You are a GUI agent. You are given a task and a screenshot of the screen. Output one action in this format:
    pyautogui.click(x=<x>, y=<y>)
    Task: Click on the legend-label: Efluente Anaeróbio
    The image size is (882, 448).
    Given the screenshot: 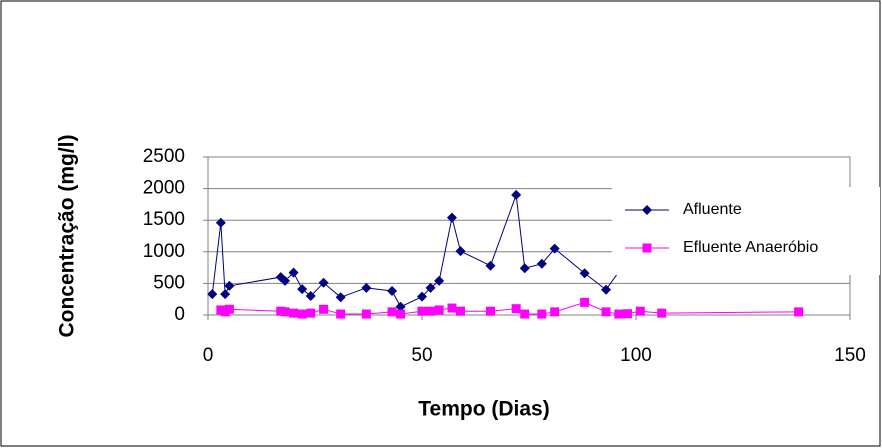 What is the action you would take?
    pyautogui.click(x=750, y=247)
    